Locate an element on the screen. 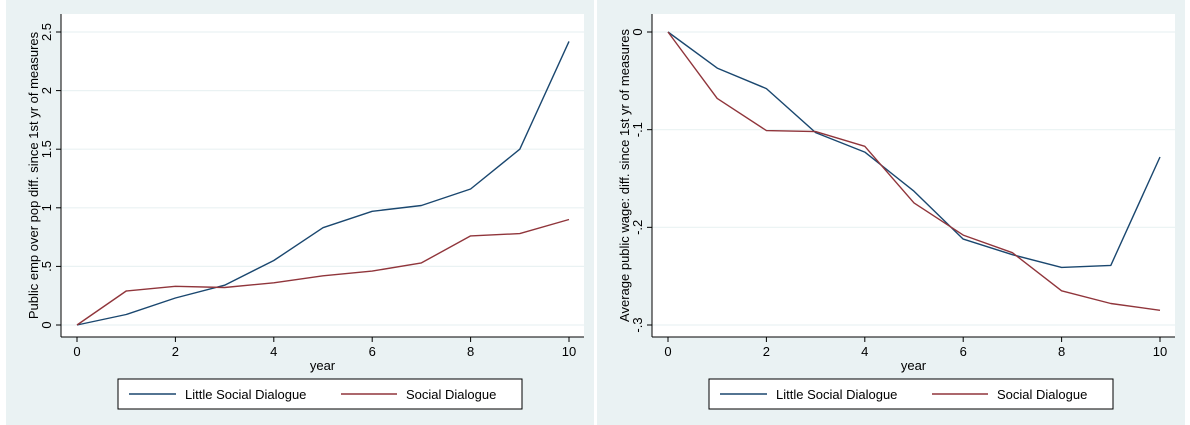 The image size is (1190, 425). y-tick-label: 2.5 is located at coordinates (46, 32).